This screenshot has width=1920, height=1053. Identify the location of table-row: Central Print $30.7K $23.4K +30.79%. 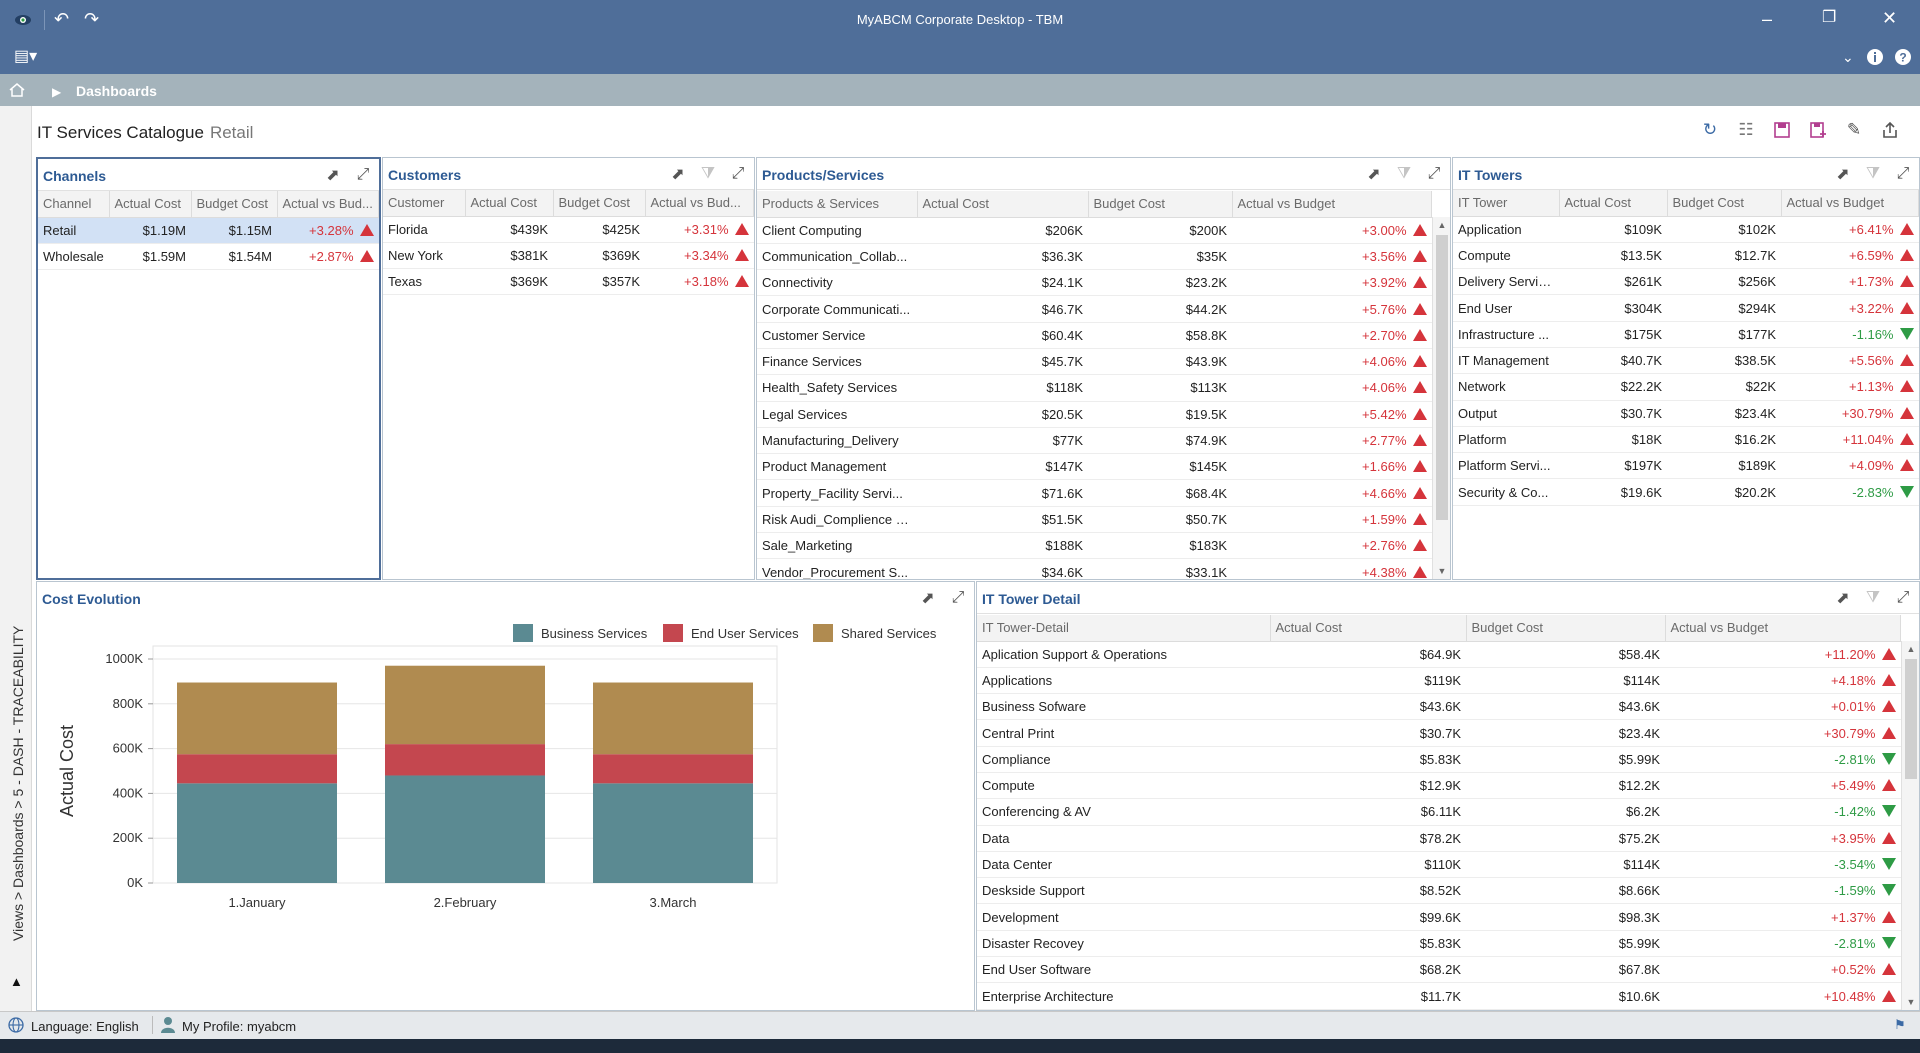
(1439, 733).